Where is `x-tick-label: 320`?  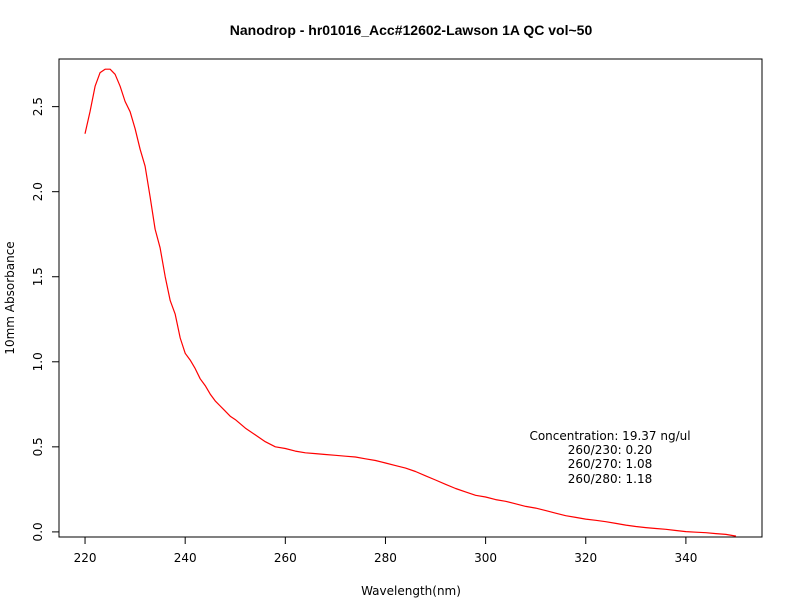 x-tick-label: 320 is located at coordinates (585, 558).